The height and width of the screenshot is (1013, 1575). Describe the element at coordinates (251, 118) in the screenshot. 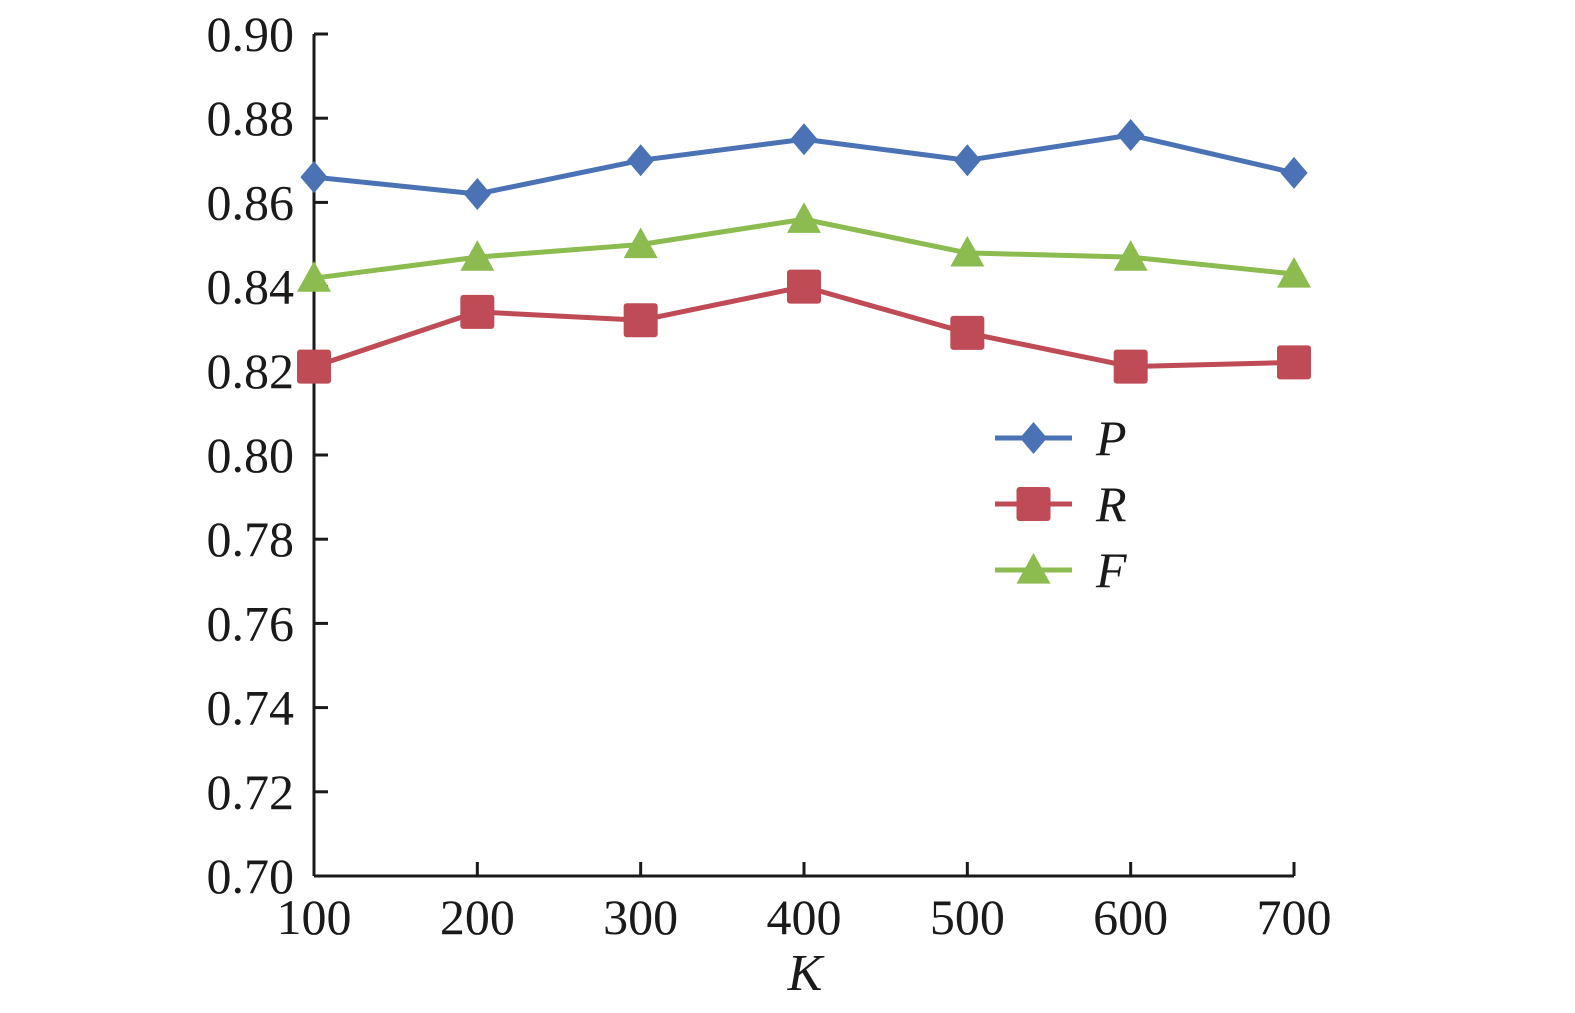

I see `y-tick-label: 0.88` at that location.